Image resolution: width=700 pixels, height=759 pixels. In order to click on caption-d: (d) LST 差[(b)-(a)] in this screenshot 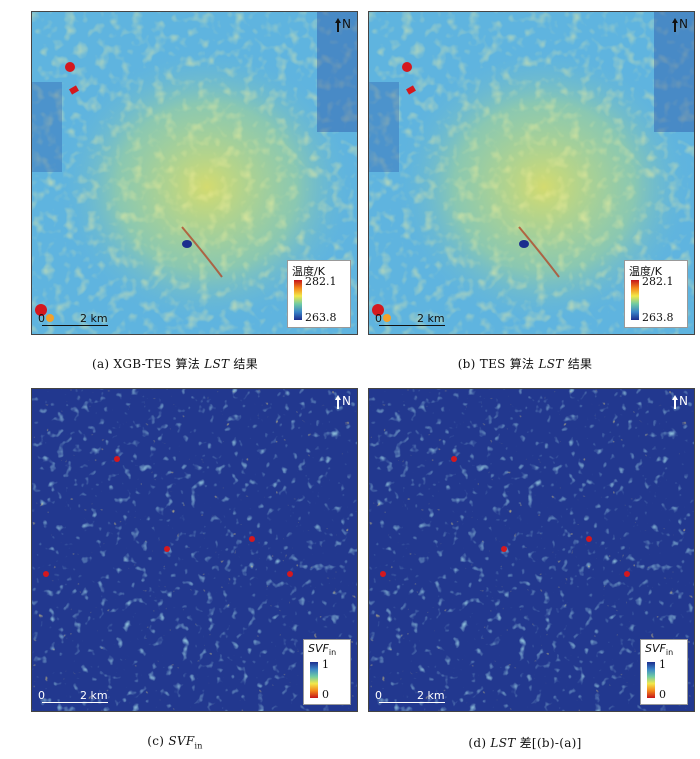, I will do `click(525, 743)`.